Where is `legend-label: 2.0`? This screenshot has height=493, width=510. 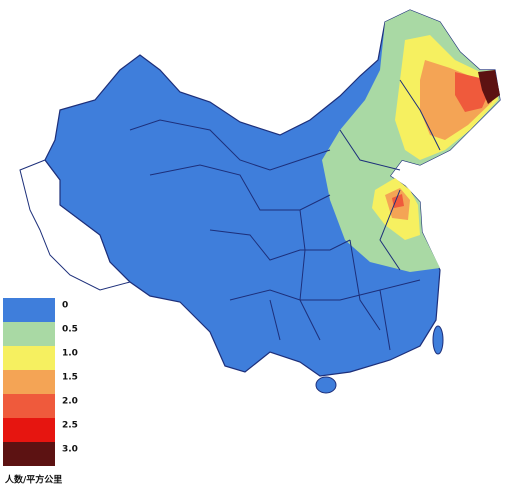 legend-label: 2.0 is located at coordinates (70, 402).